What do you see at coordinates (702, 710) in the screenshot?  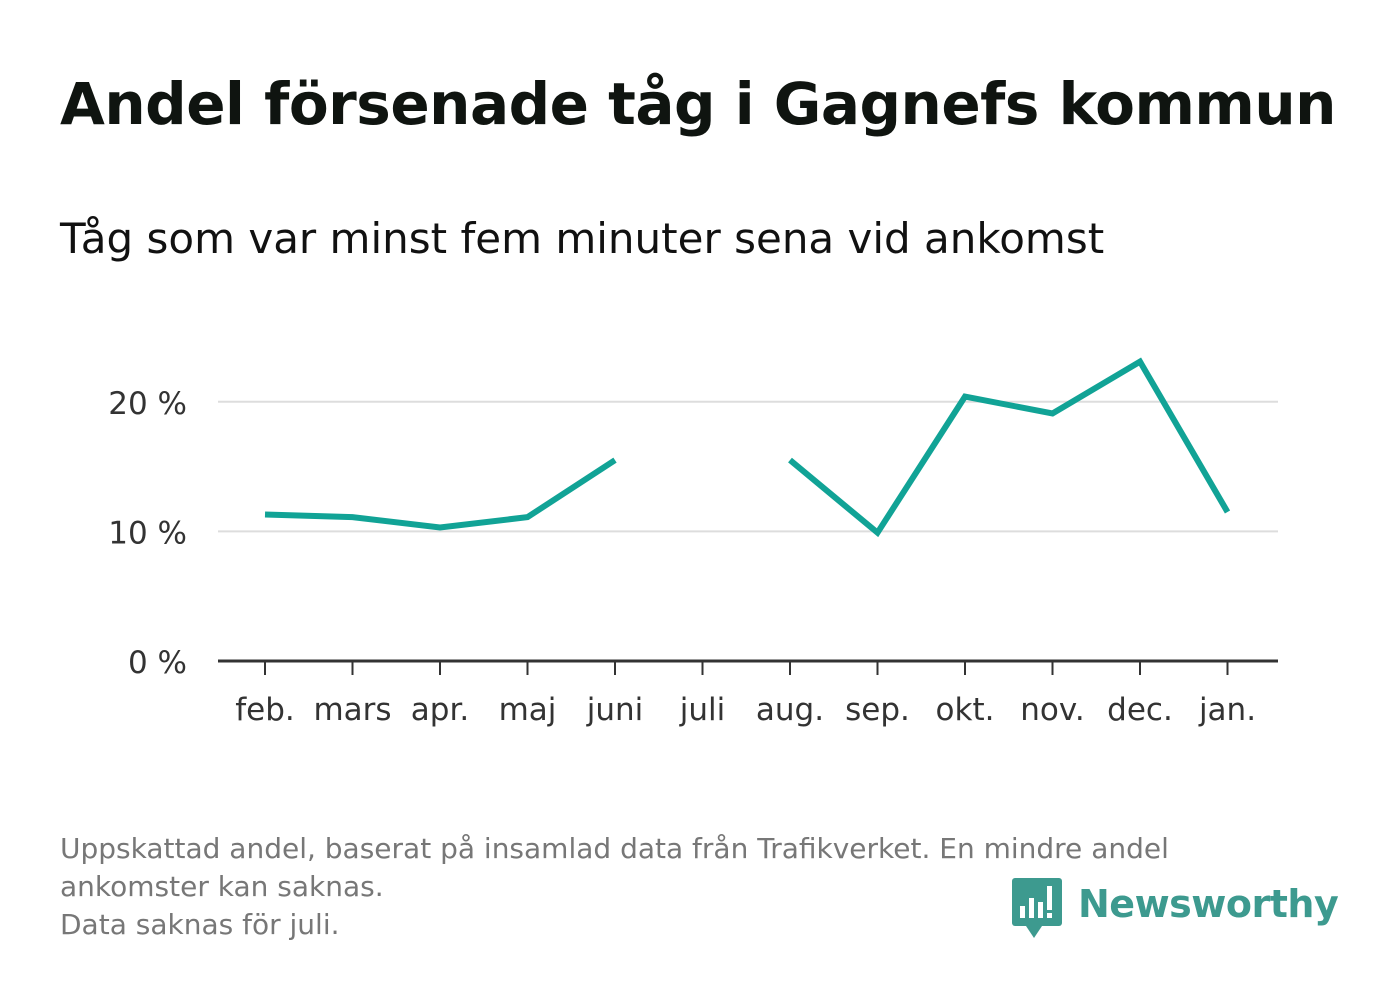 I see `x-tick-label: juli` at bounding box center [702, 710].